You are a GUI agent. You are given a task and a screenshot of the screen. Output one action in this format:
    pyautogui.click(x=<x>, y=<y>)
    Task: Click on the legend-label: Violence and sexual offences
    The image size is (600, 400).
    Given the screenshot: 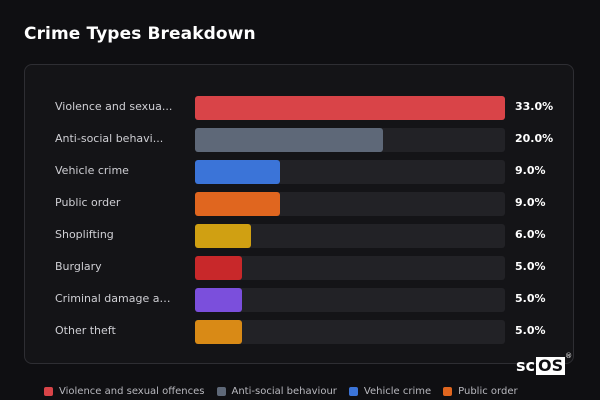 What is the action you would take?
    pyautogui.click(x=132, y=391)
    